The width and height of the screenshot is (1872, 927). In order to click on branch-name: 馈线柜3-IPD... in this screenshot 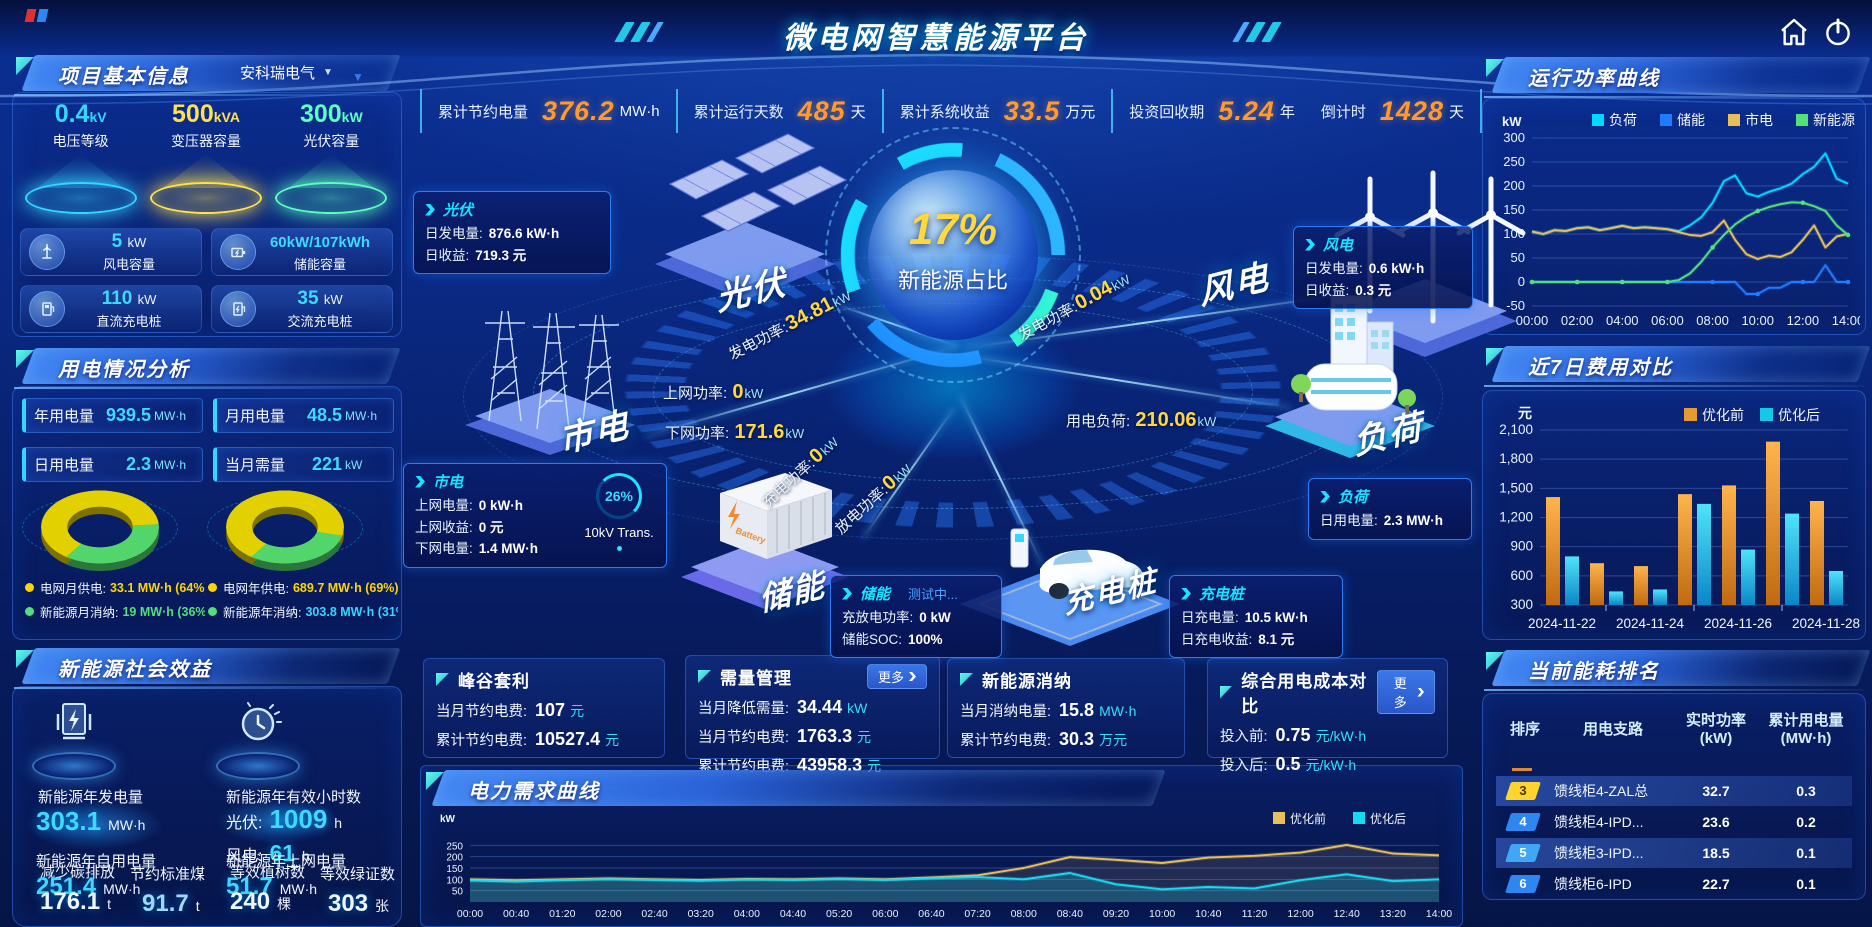, I will do `click(1599, 853)`.